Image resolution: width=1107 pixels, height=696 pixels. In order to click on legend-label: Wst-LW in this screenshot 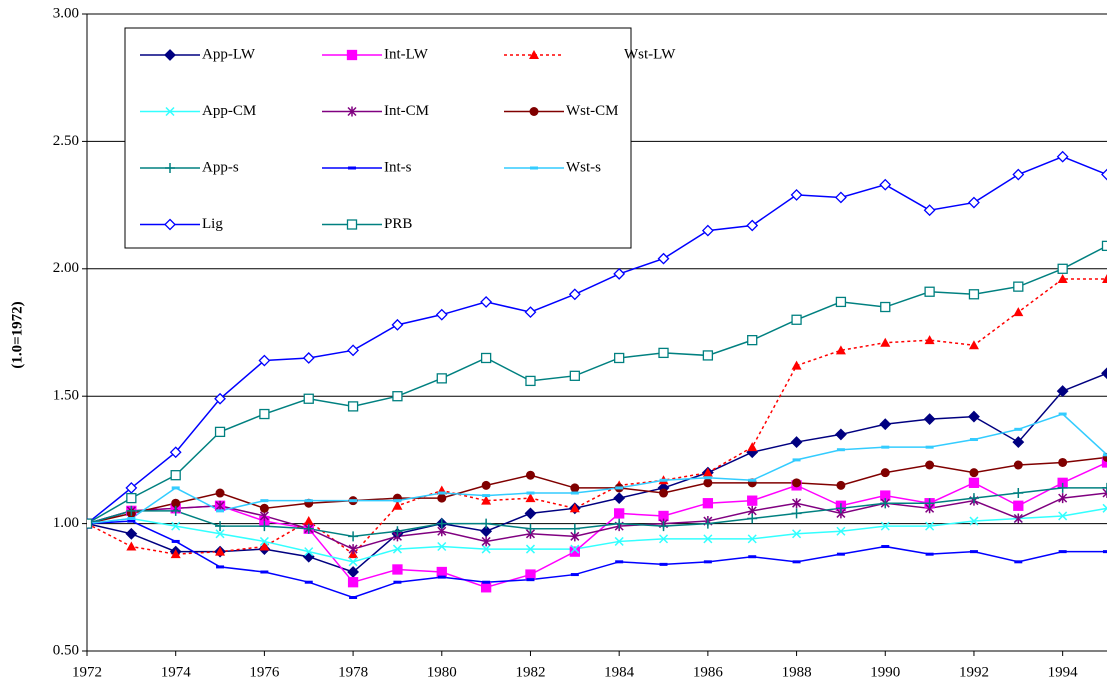, I will do `click(650, 54)`.